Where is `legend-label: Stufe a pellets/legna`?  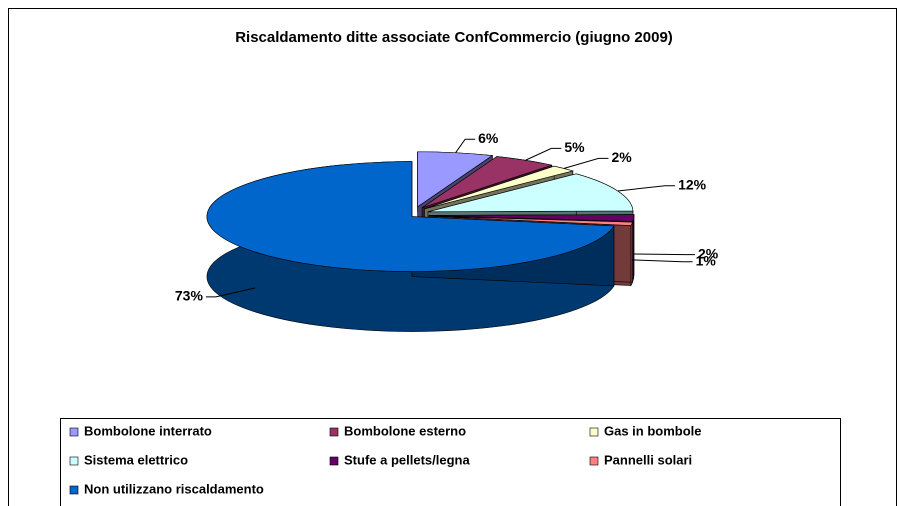 legend-label: Stufe a pellets/legna is located at coordinates (407, 459).